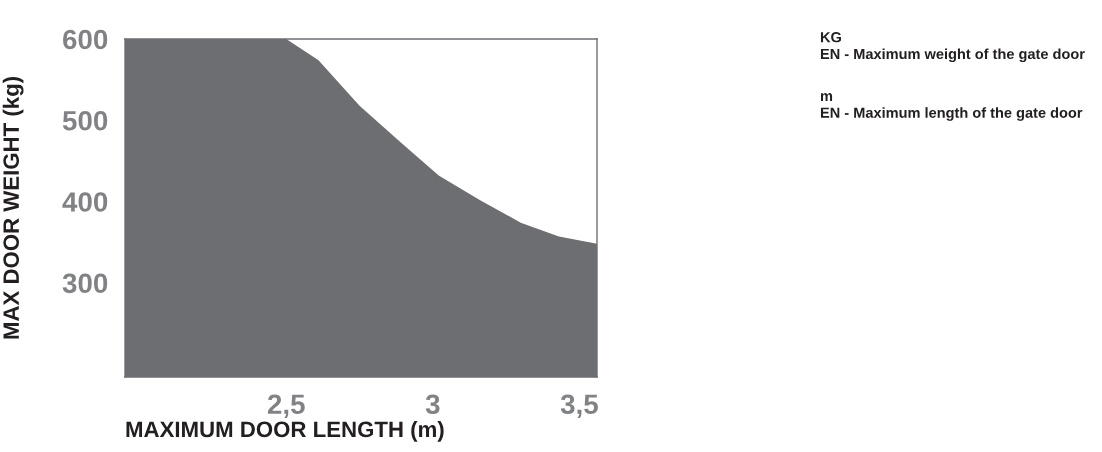 This screenshot has height=452, width=1102. I want to click on x-tick-label: 3, so click(432, 404).